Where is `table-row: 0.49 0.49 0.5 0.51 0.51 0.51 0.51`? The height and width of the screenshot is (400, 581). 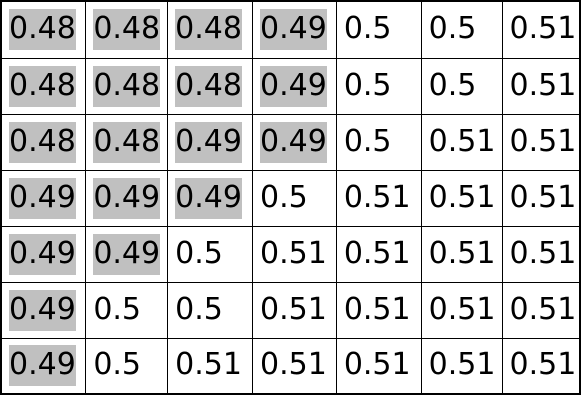 table-row: 0.49 0.49 0.5 0.51 0.51 0.51 0.51 is located at coordinates (290, 254).